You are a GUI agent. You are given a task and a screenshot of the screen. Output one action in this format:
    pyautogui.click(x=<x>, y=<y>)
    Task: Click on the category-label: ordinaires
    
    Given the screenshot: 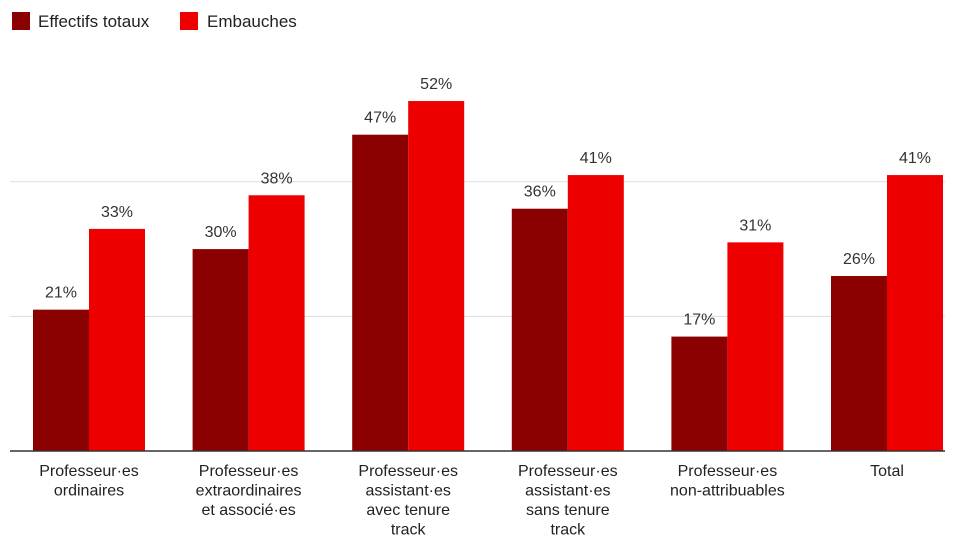 What is the action you would take?
    pyautogui.click(x=89, y=491)
    